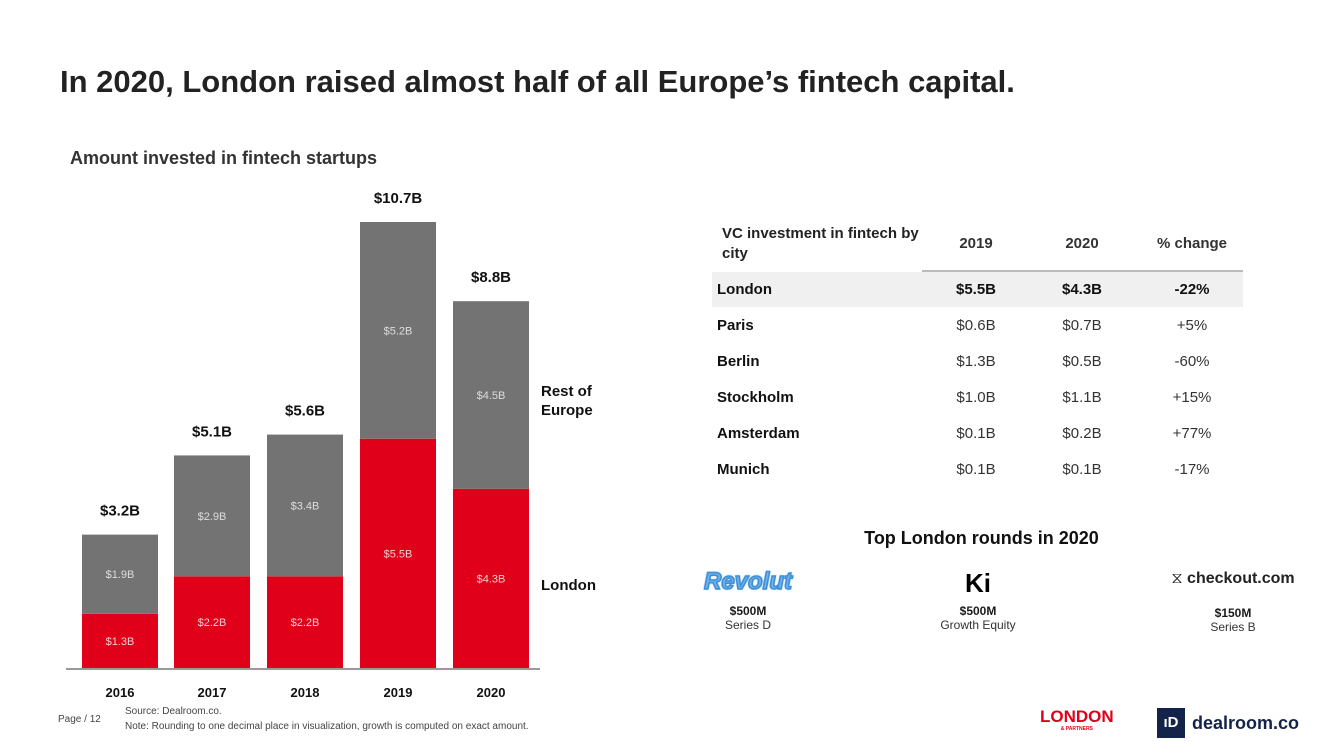 Image resolution: width=1343 pixels, height=754 pixels. What do you see at coordinates (1233, 602) in the screenshot?
I see `round-checkout: ⧖ checkout.com $150M Series B` at bounding box center [1233, 602].